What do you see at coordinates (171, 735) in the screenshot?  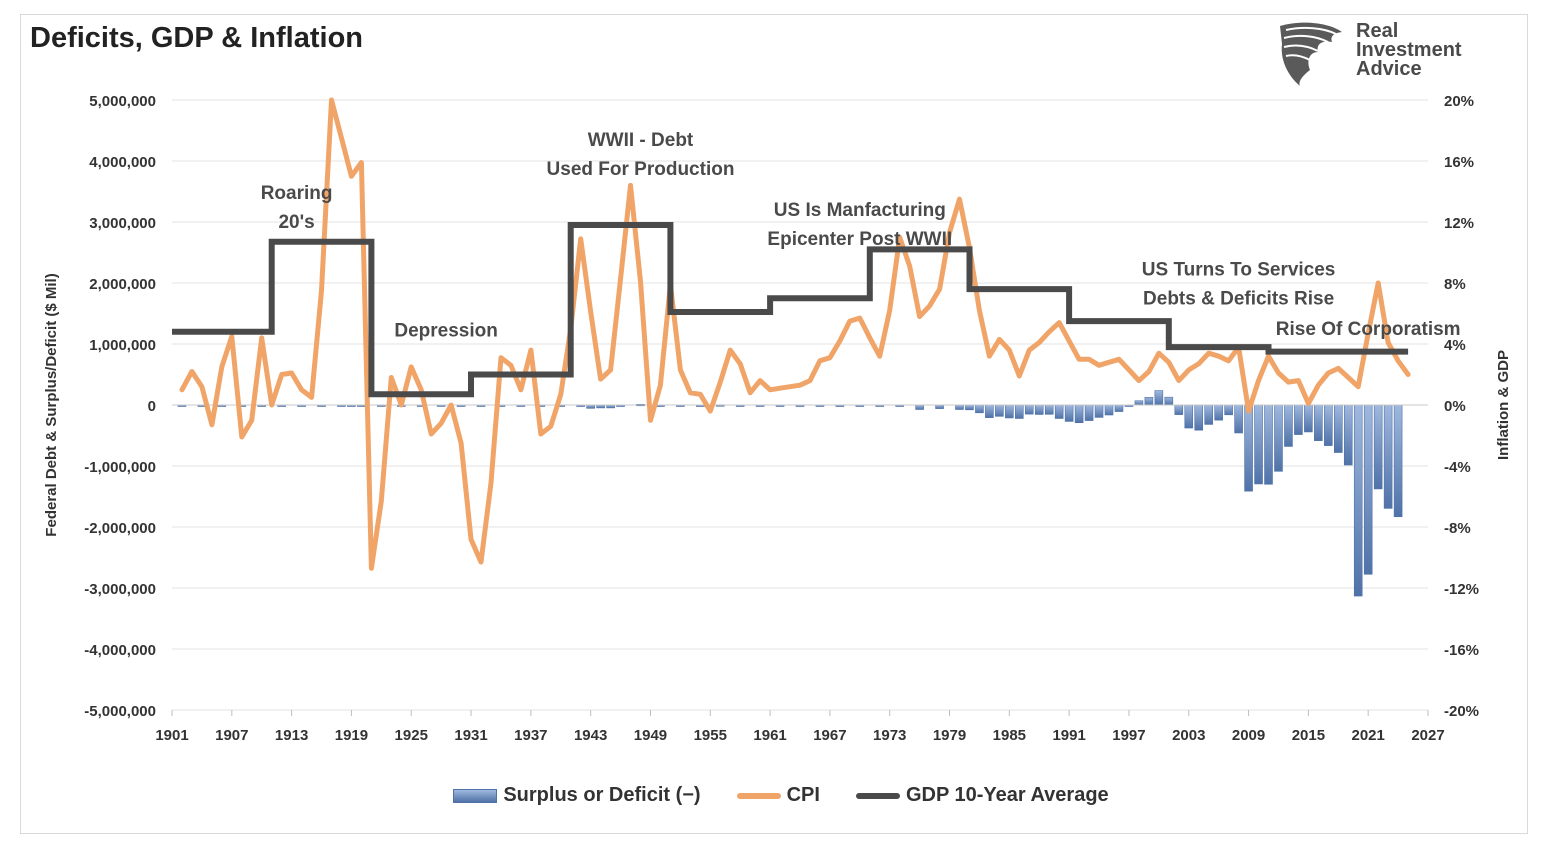 I see `x-tick-label: 1901` at bounding box center [171, 735].